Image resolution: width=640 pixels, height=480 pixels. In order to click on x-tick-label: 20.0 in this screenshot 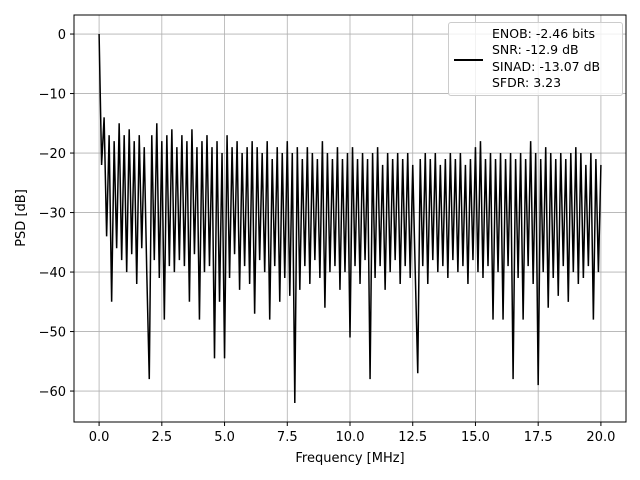, I will do `click(600, 437)`.